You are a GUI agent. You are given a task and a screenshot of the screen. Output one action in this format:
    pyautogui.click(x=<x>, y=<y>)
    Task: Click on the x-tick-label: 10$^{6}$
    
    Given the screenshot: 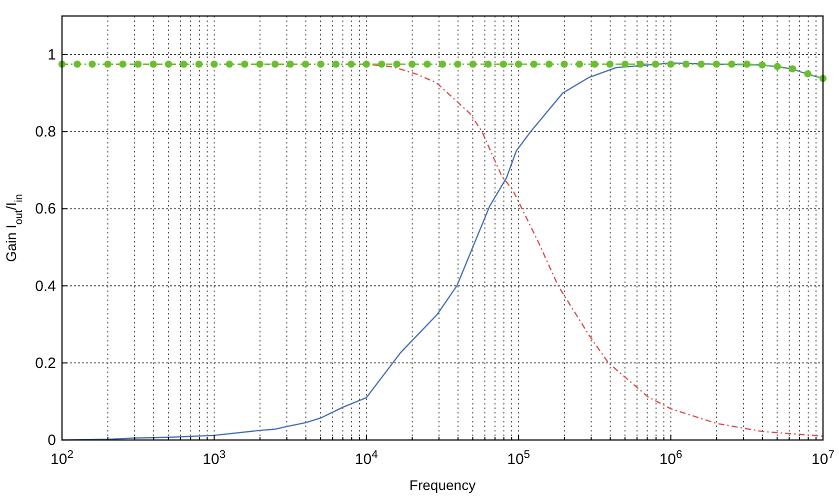 What is the action you would take?
    pyautogui.click(x=670, y=458)
    